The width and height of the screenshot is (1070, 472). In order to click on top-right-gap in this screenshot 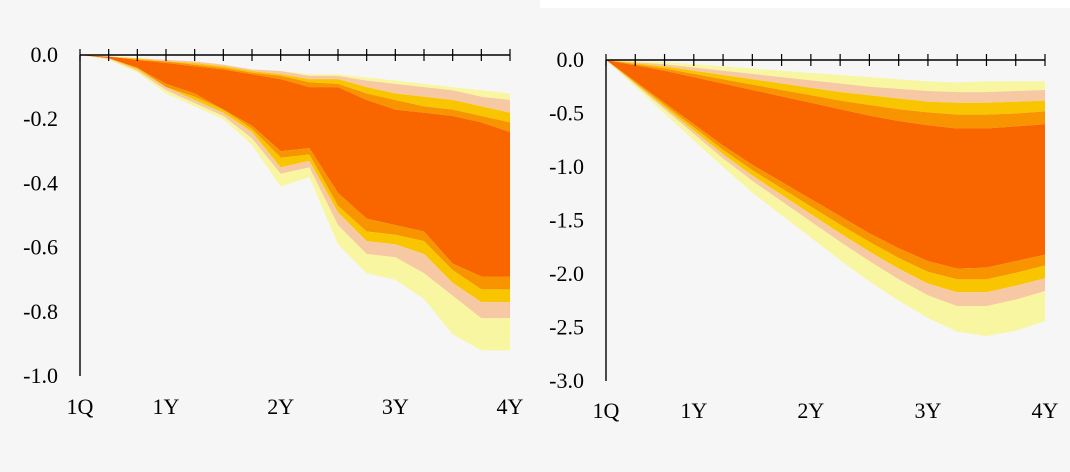, I will do `click(805, 4)`.